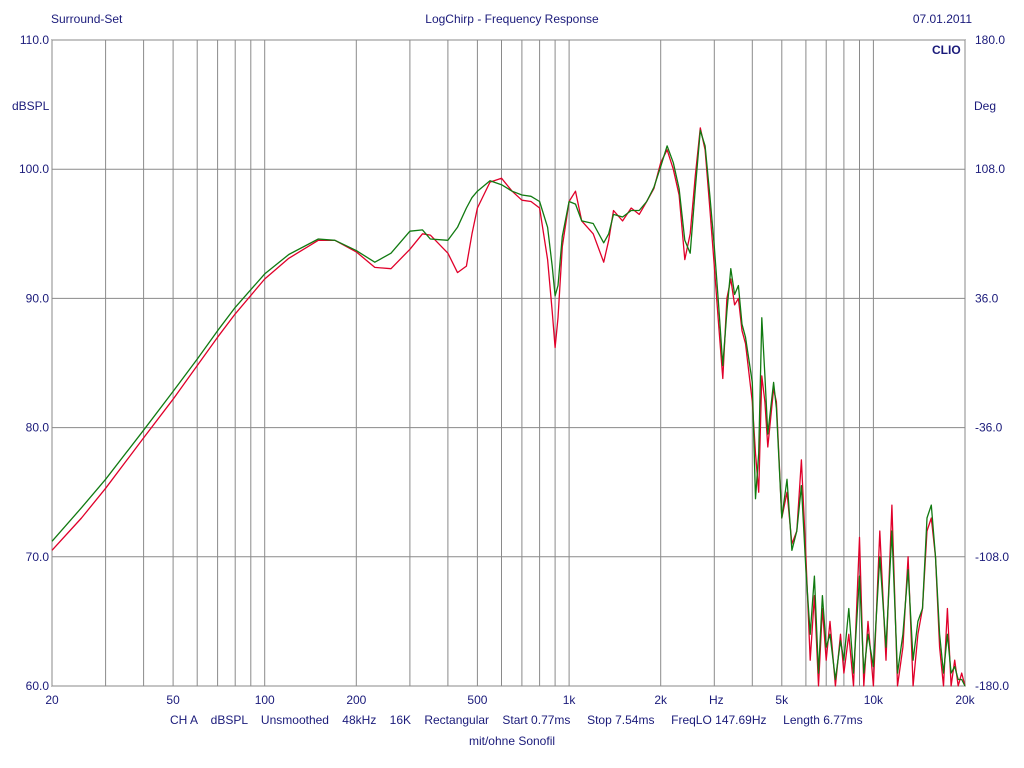  Describe the element at coordinates (34, 169) in the screenshot. I see `y-tick-label: 100.0` at that location.